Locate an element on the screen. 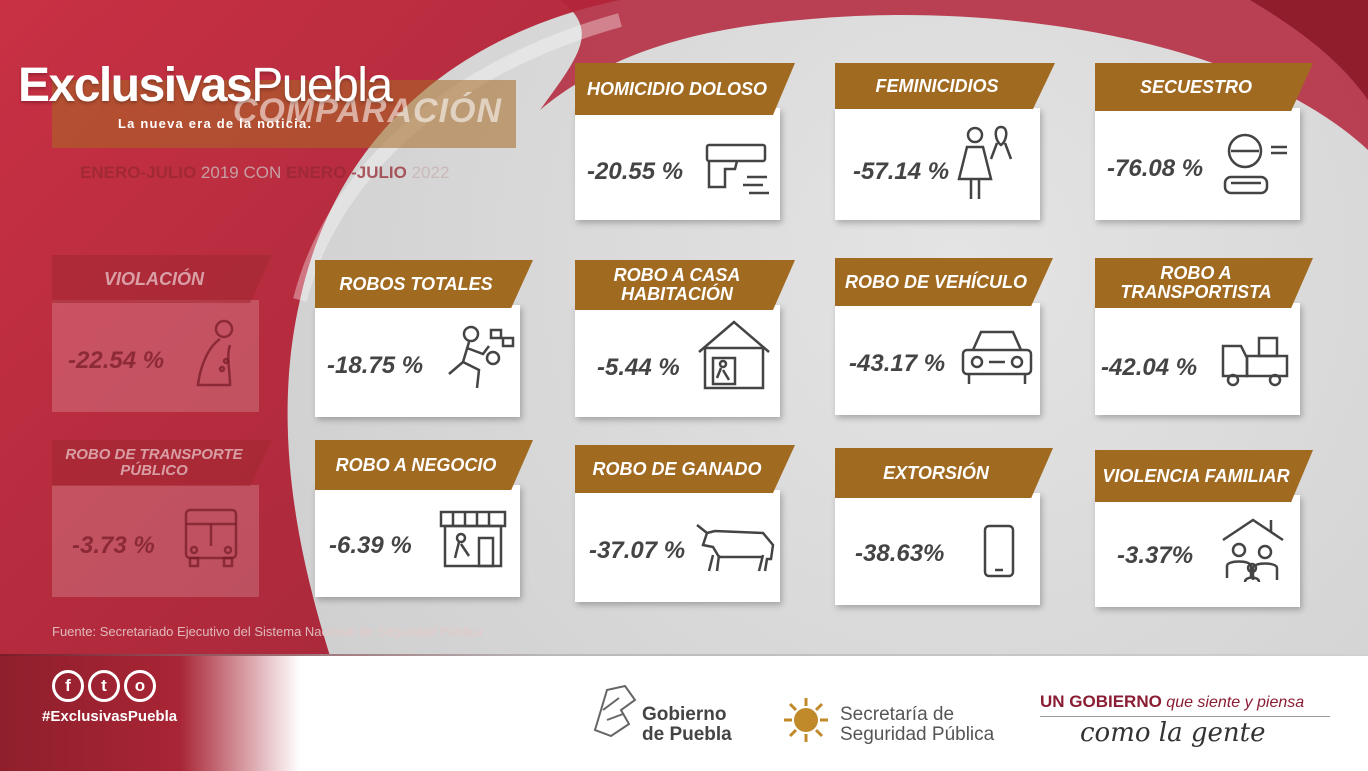 This screenshot has height=771, width=1368. card-value: -18.75 % is located at coordinates (375, 365).